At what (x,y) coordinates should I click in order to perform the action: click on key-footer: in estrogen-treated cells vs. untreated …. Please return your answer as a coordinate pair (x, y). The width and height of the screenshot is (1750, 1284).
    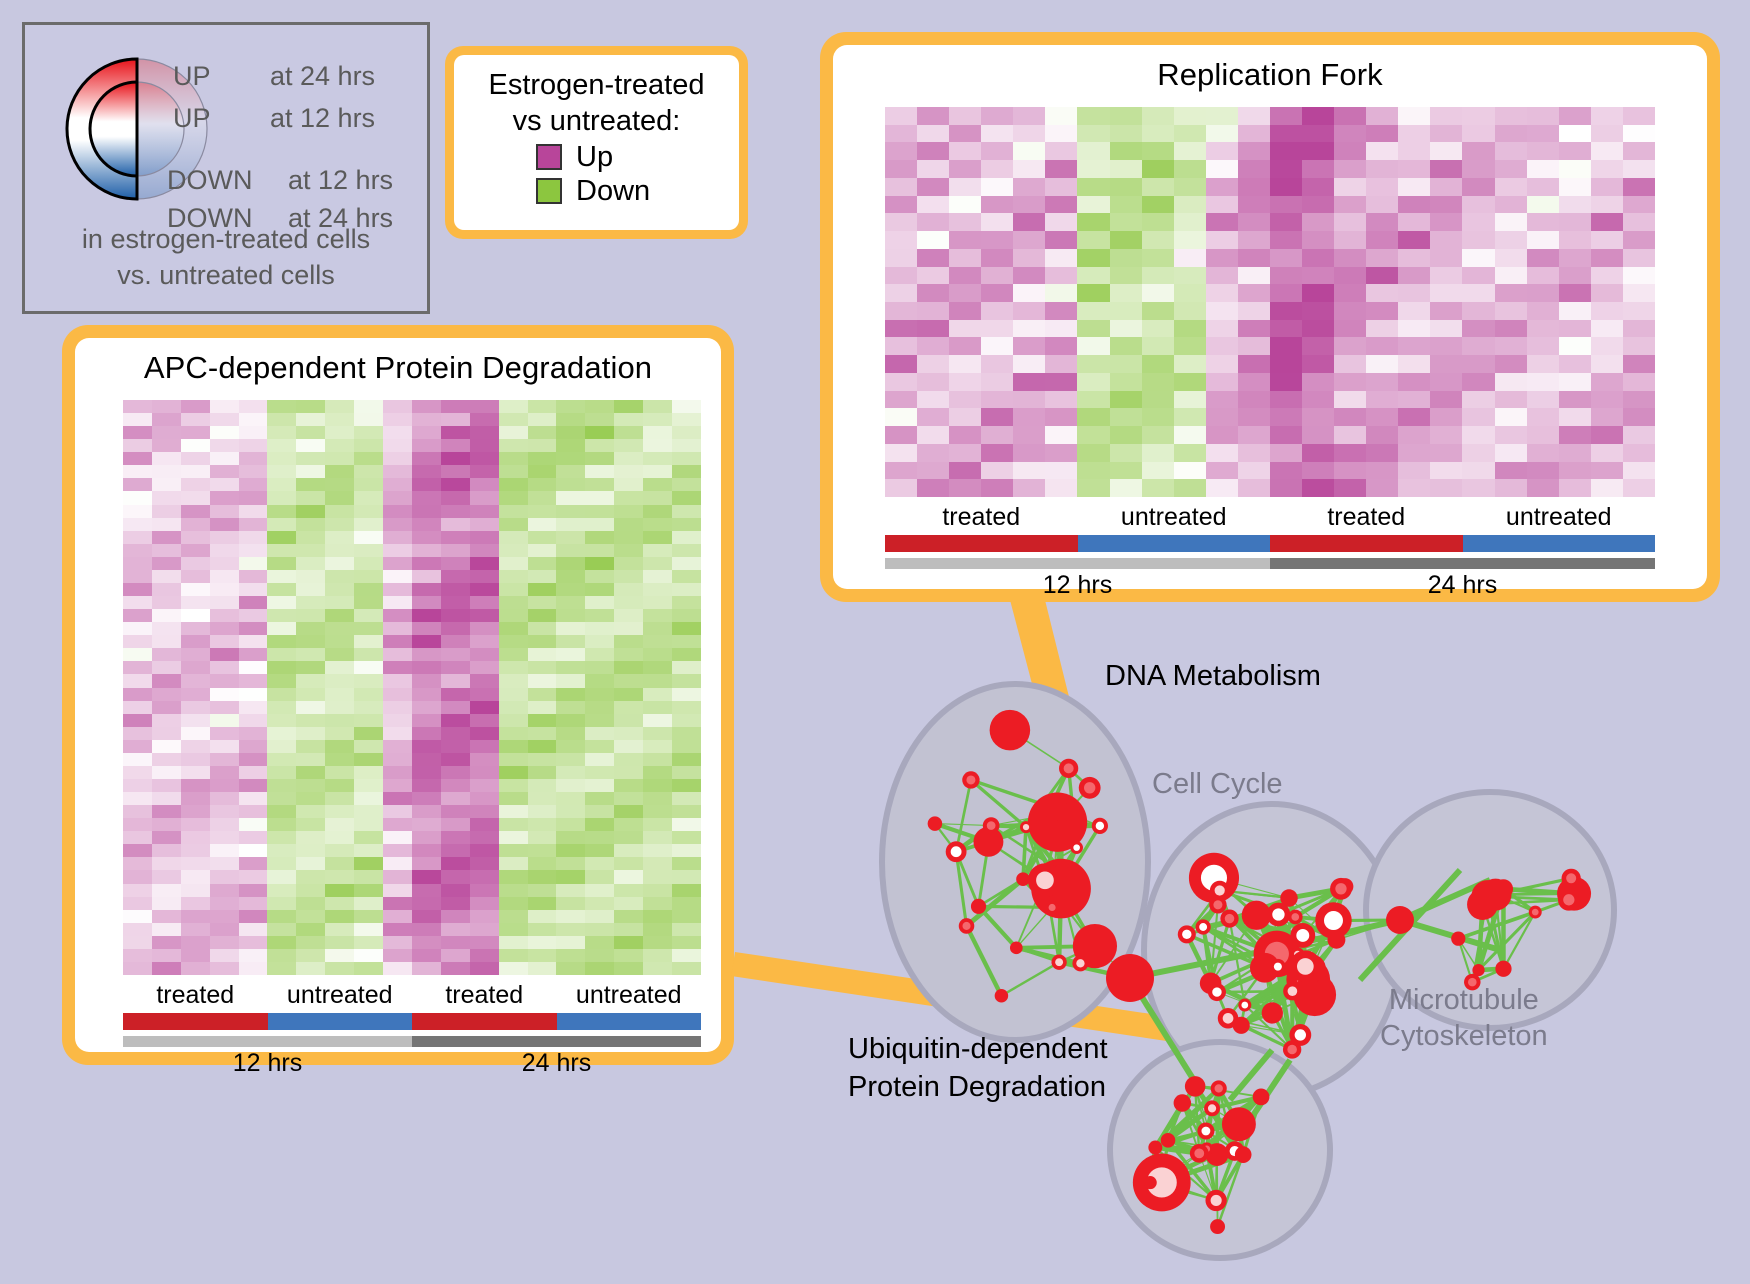
    Looking at the image, I should click on (226, 257).